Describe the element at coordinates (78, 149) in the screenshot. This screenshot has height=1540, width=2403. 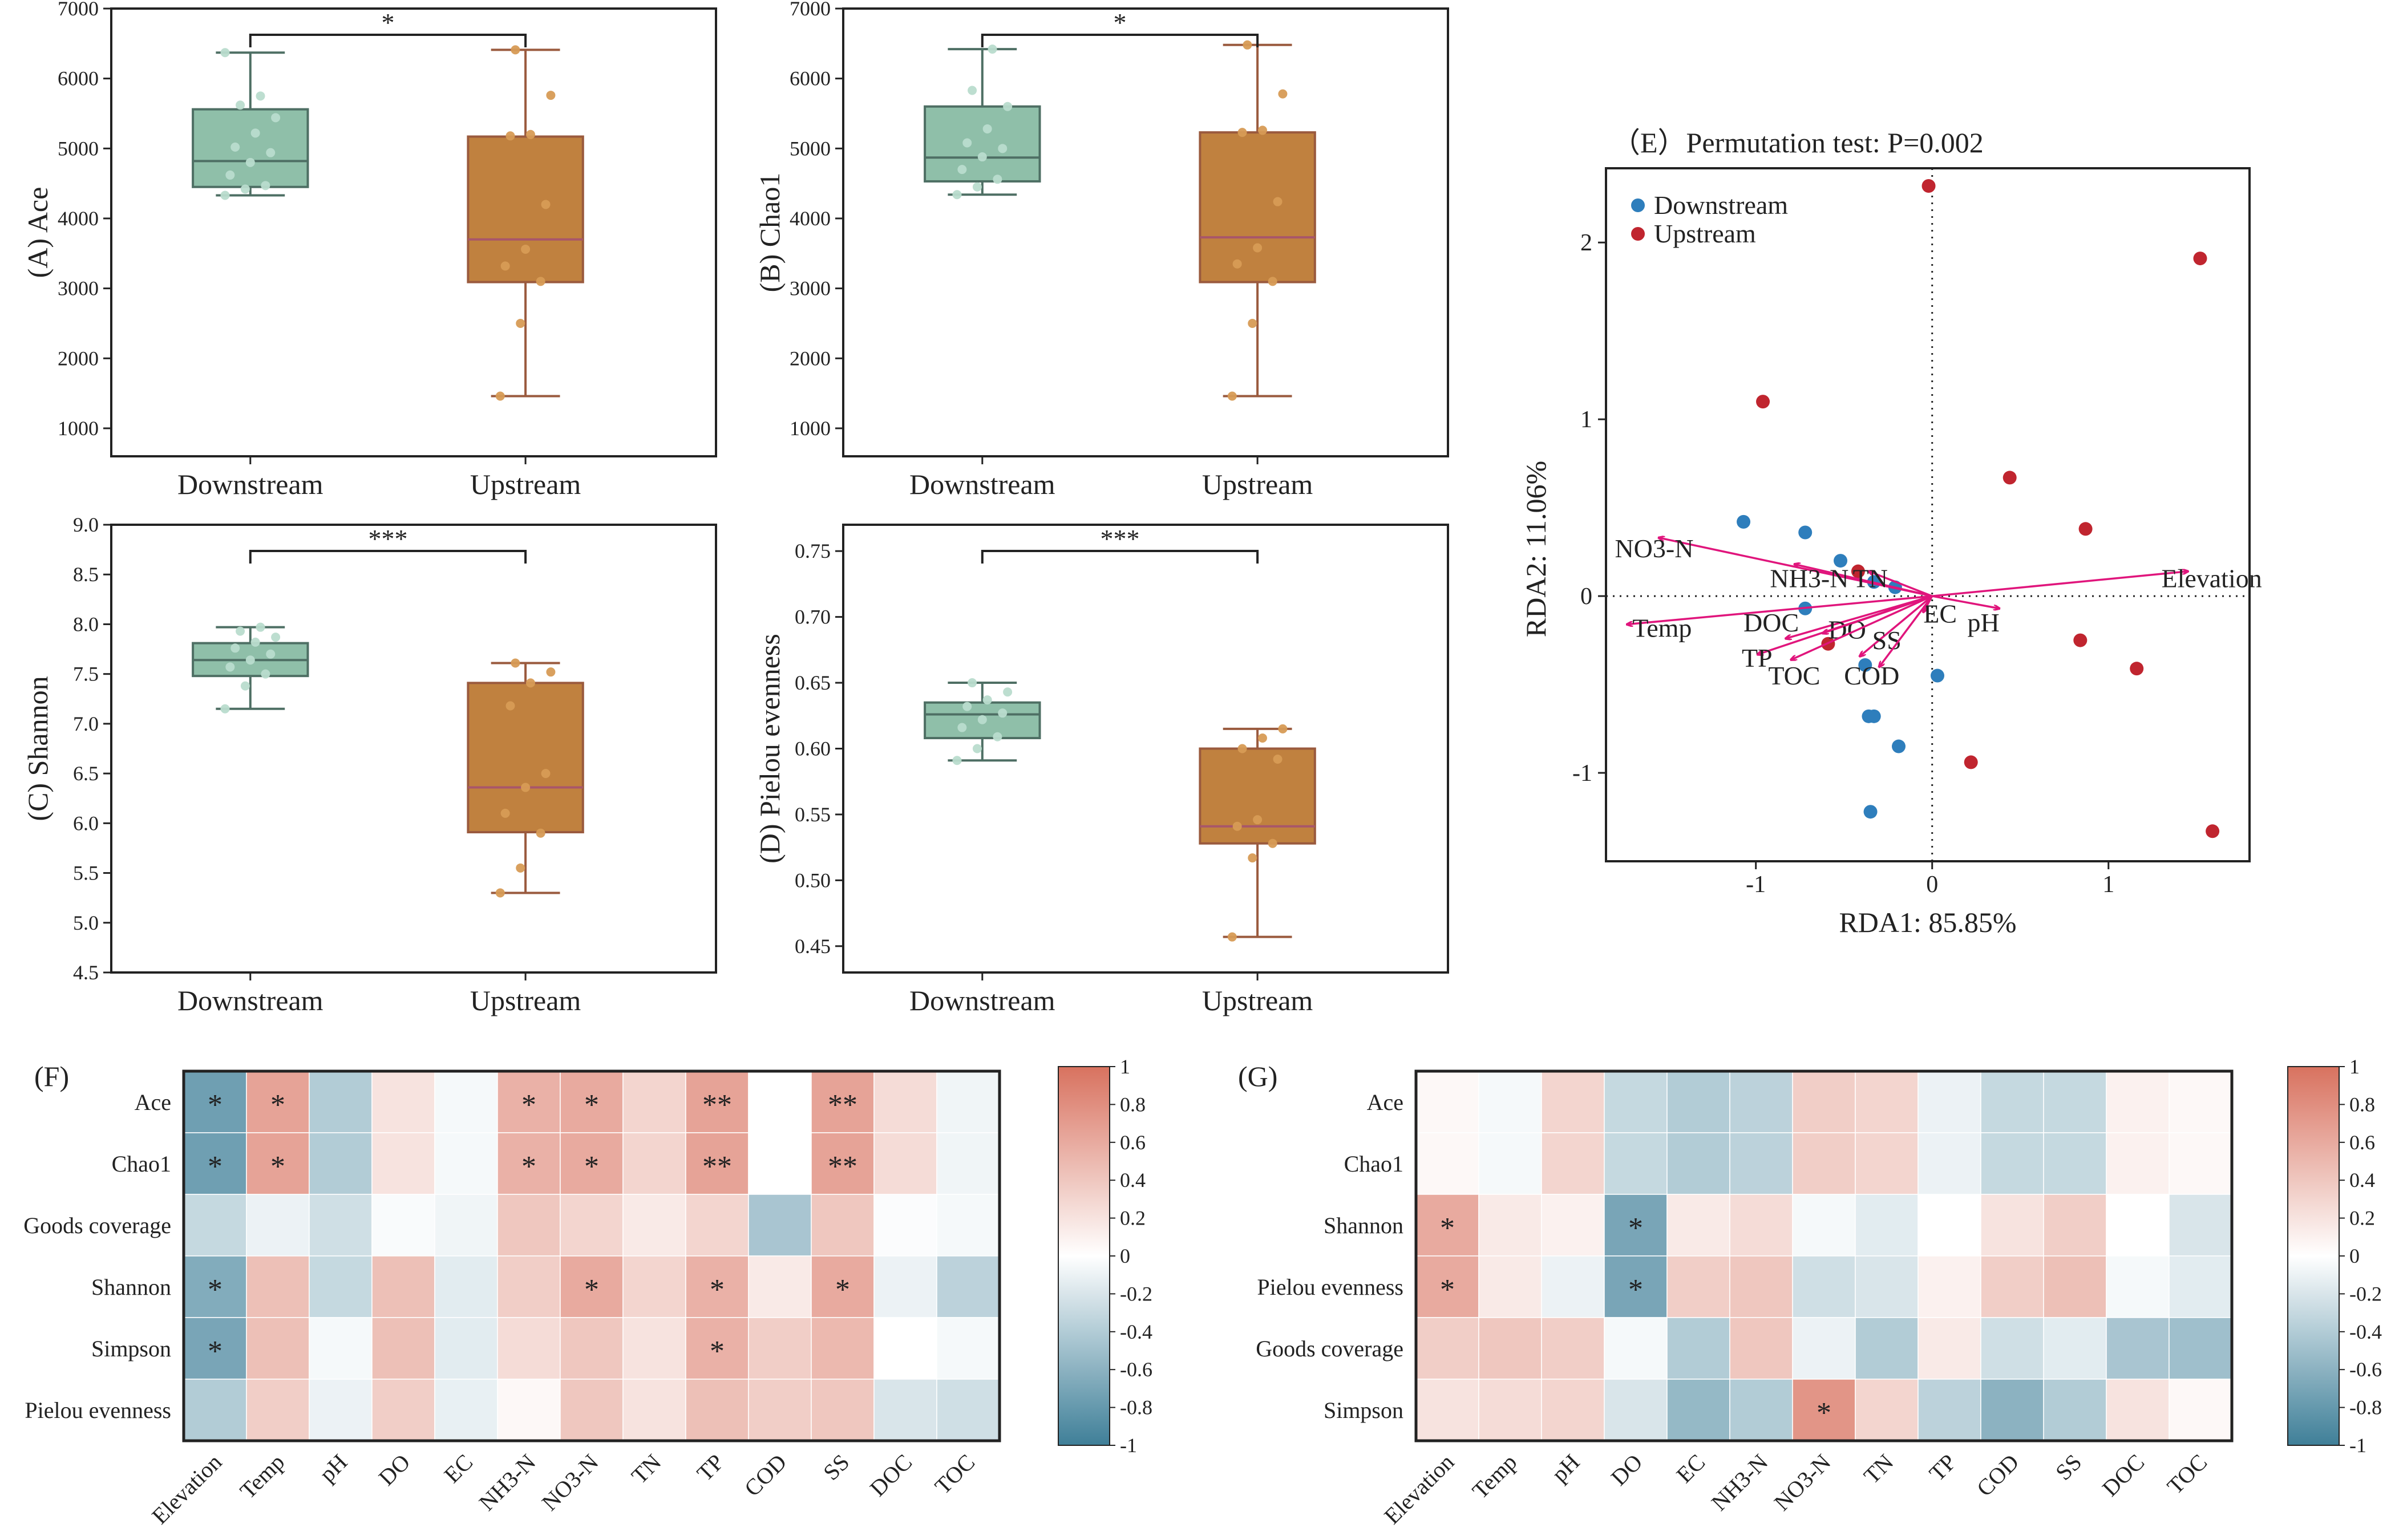
I see `y-tick-label: 5000` at that location.